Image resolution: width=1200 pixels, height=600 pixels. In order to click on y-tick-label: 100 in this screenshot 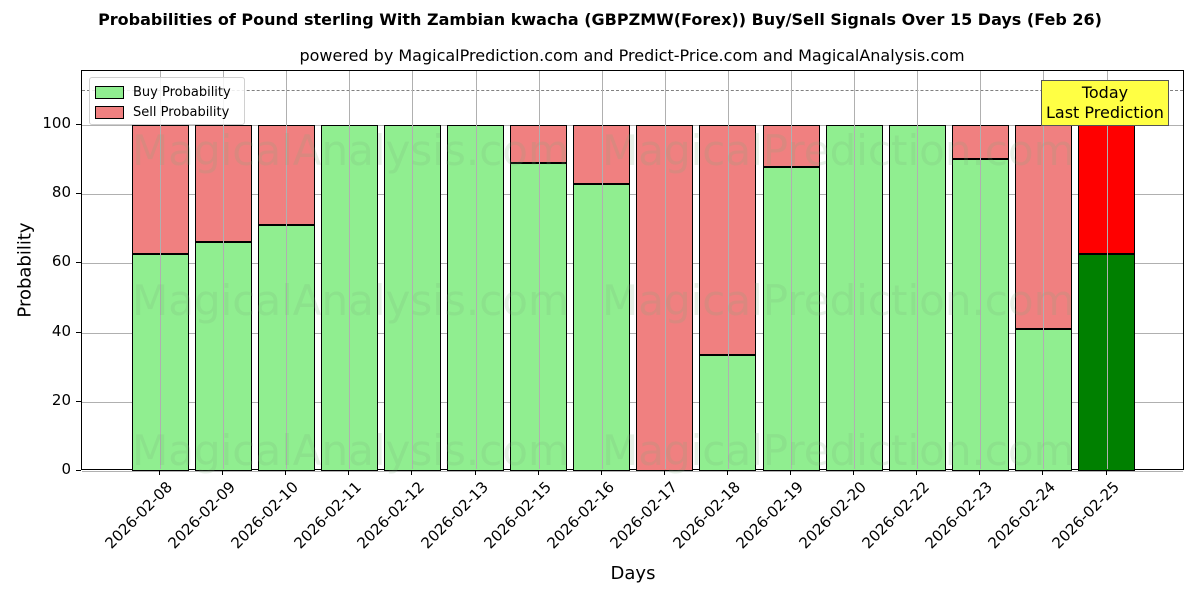, I will do `click(56, 123)`.